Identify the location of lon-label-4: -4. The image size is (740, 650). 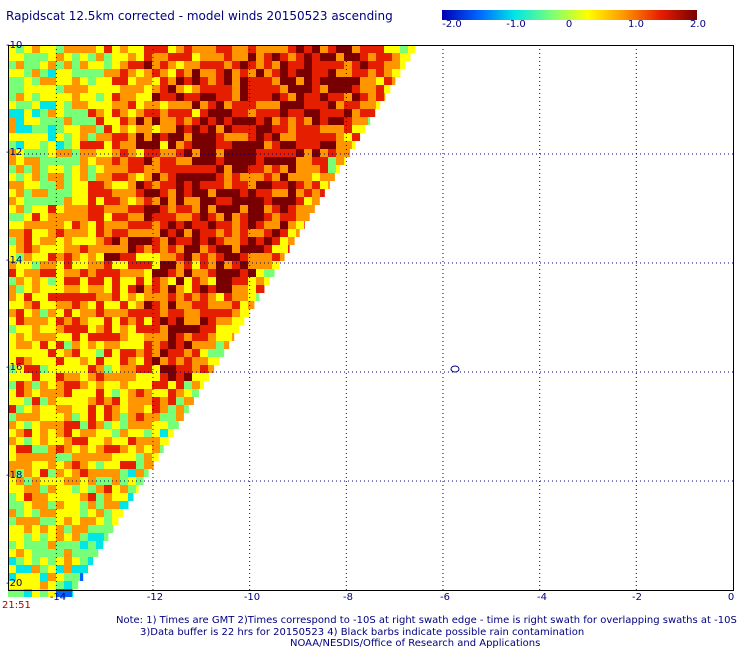
(542, 597).